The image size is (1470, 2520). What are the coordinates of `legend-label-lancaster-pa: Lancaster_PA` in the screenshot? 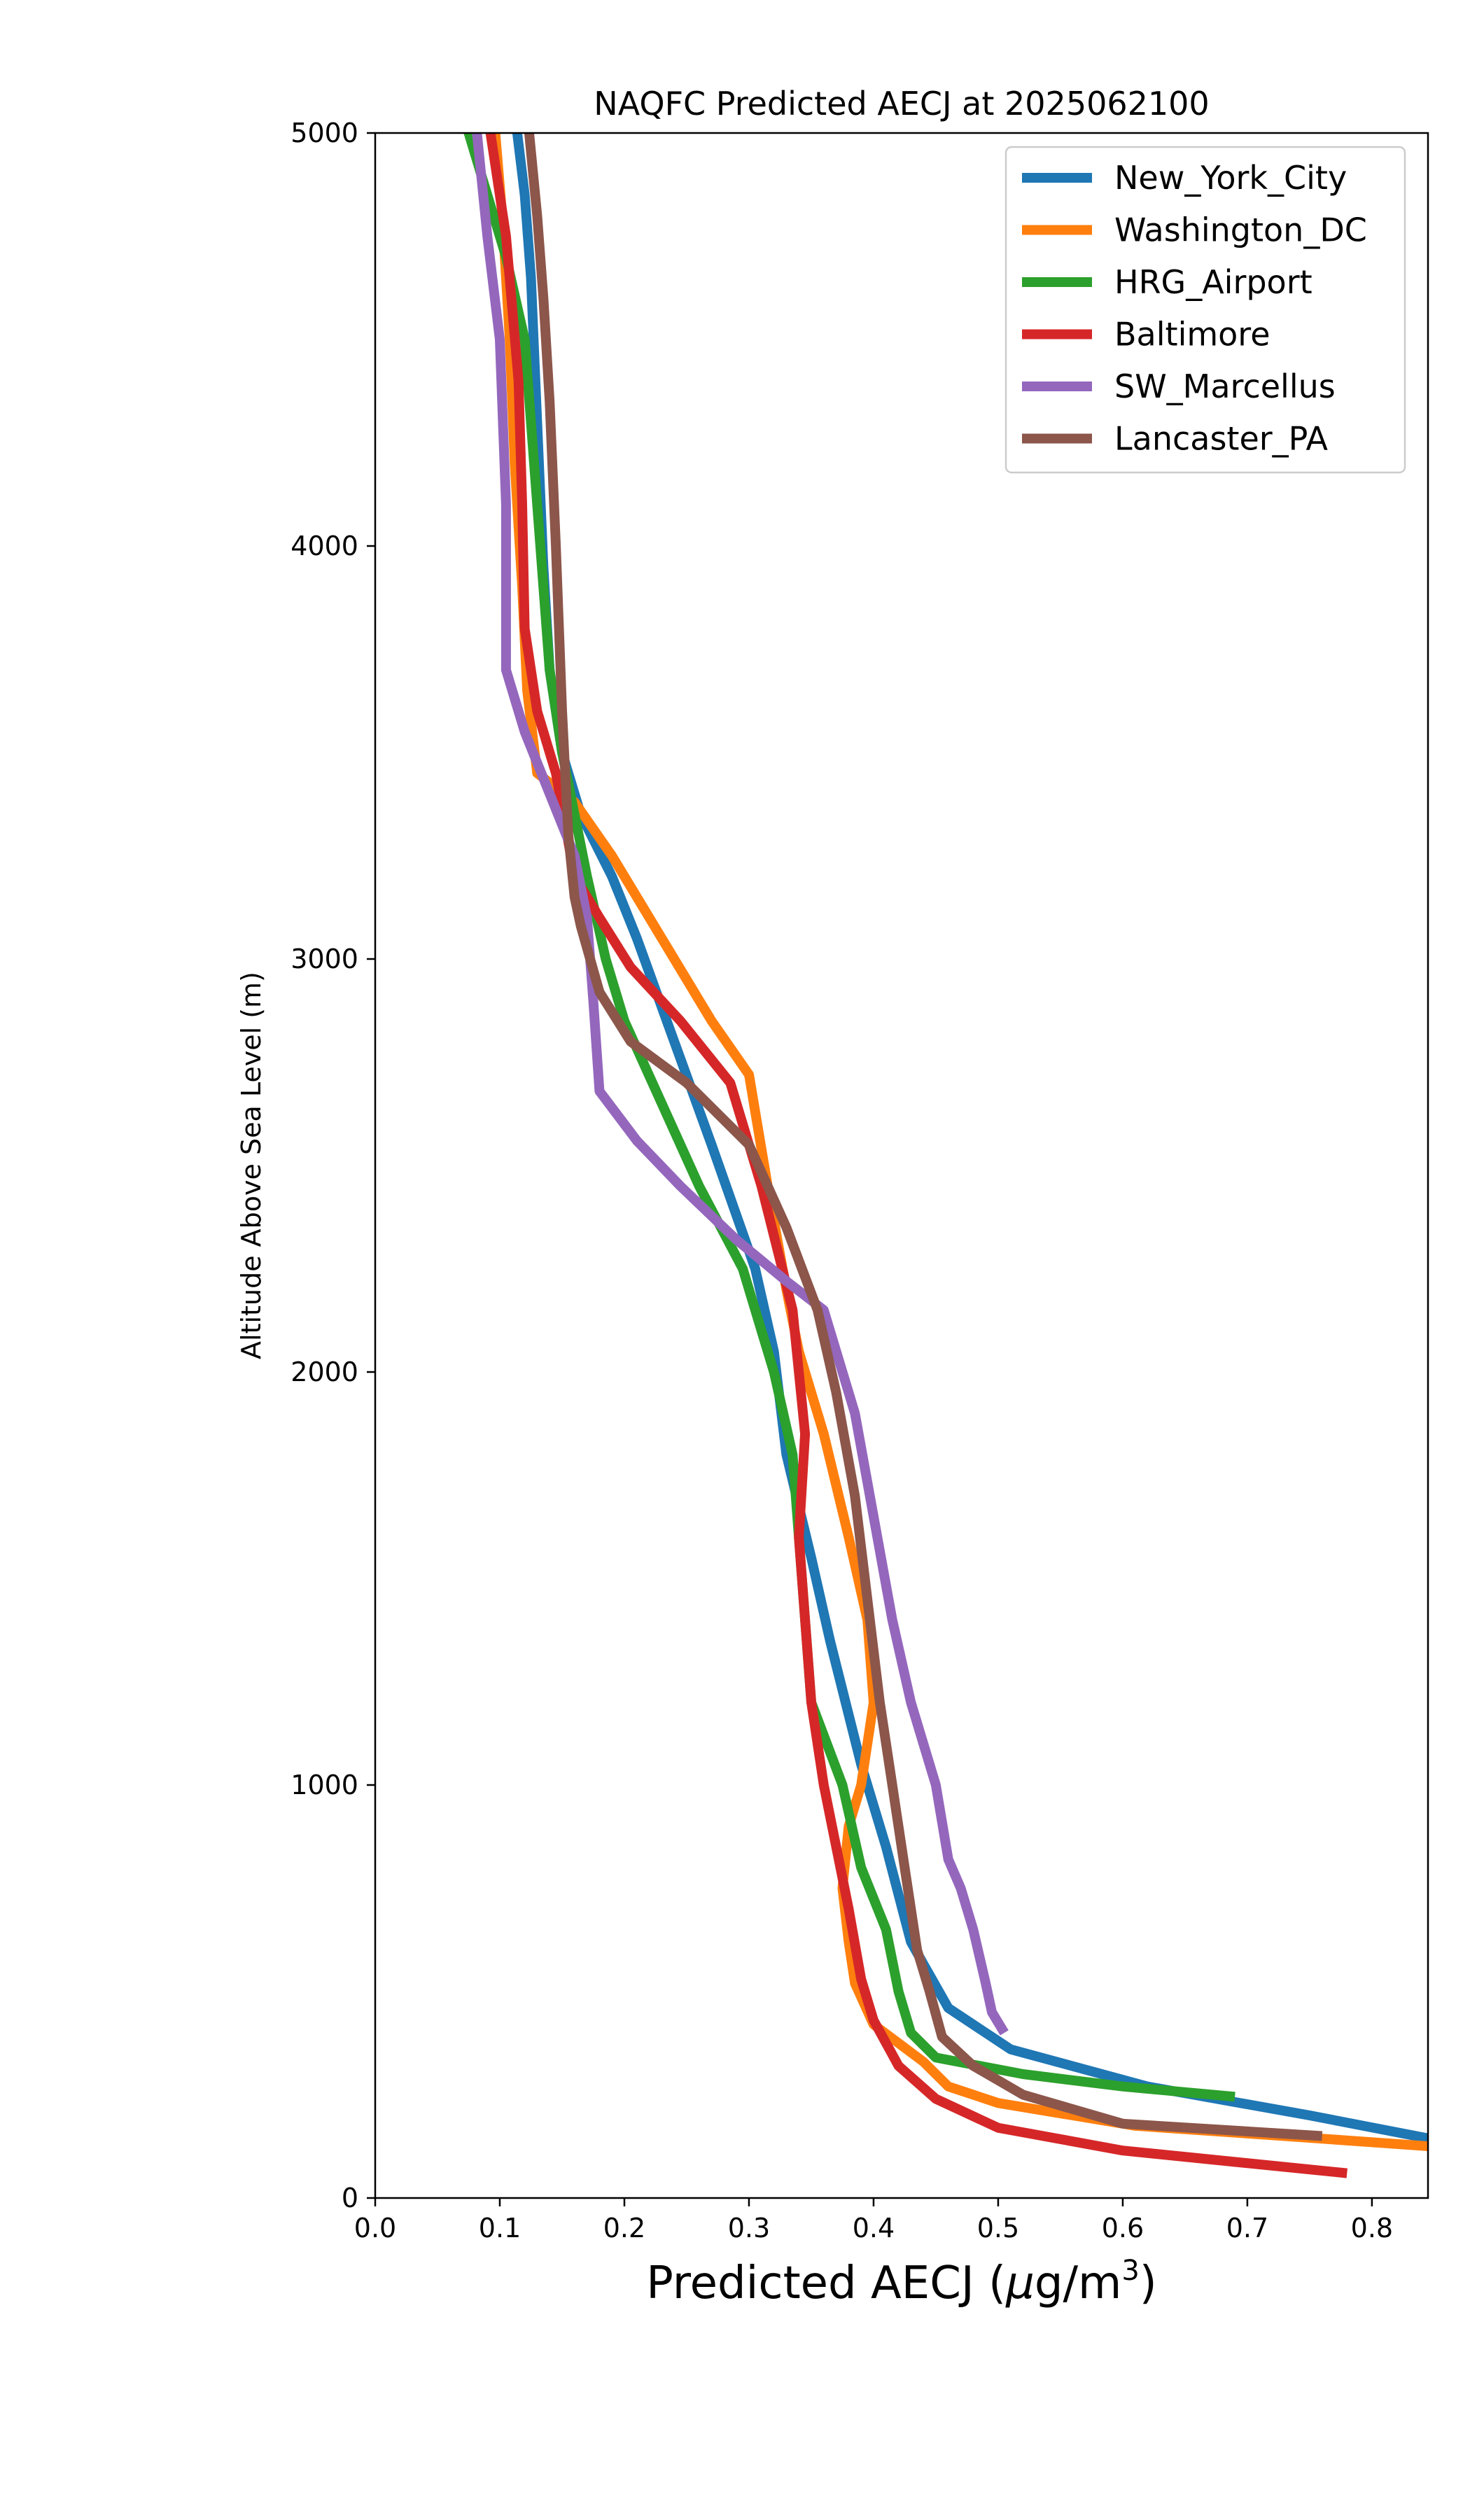 It's located at (1221, 439).